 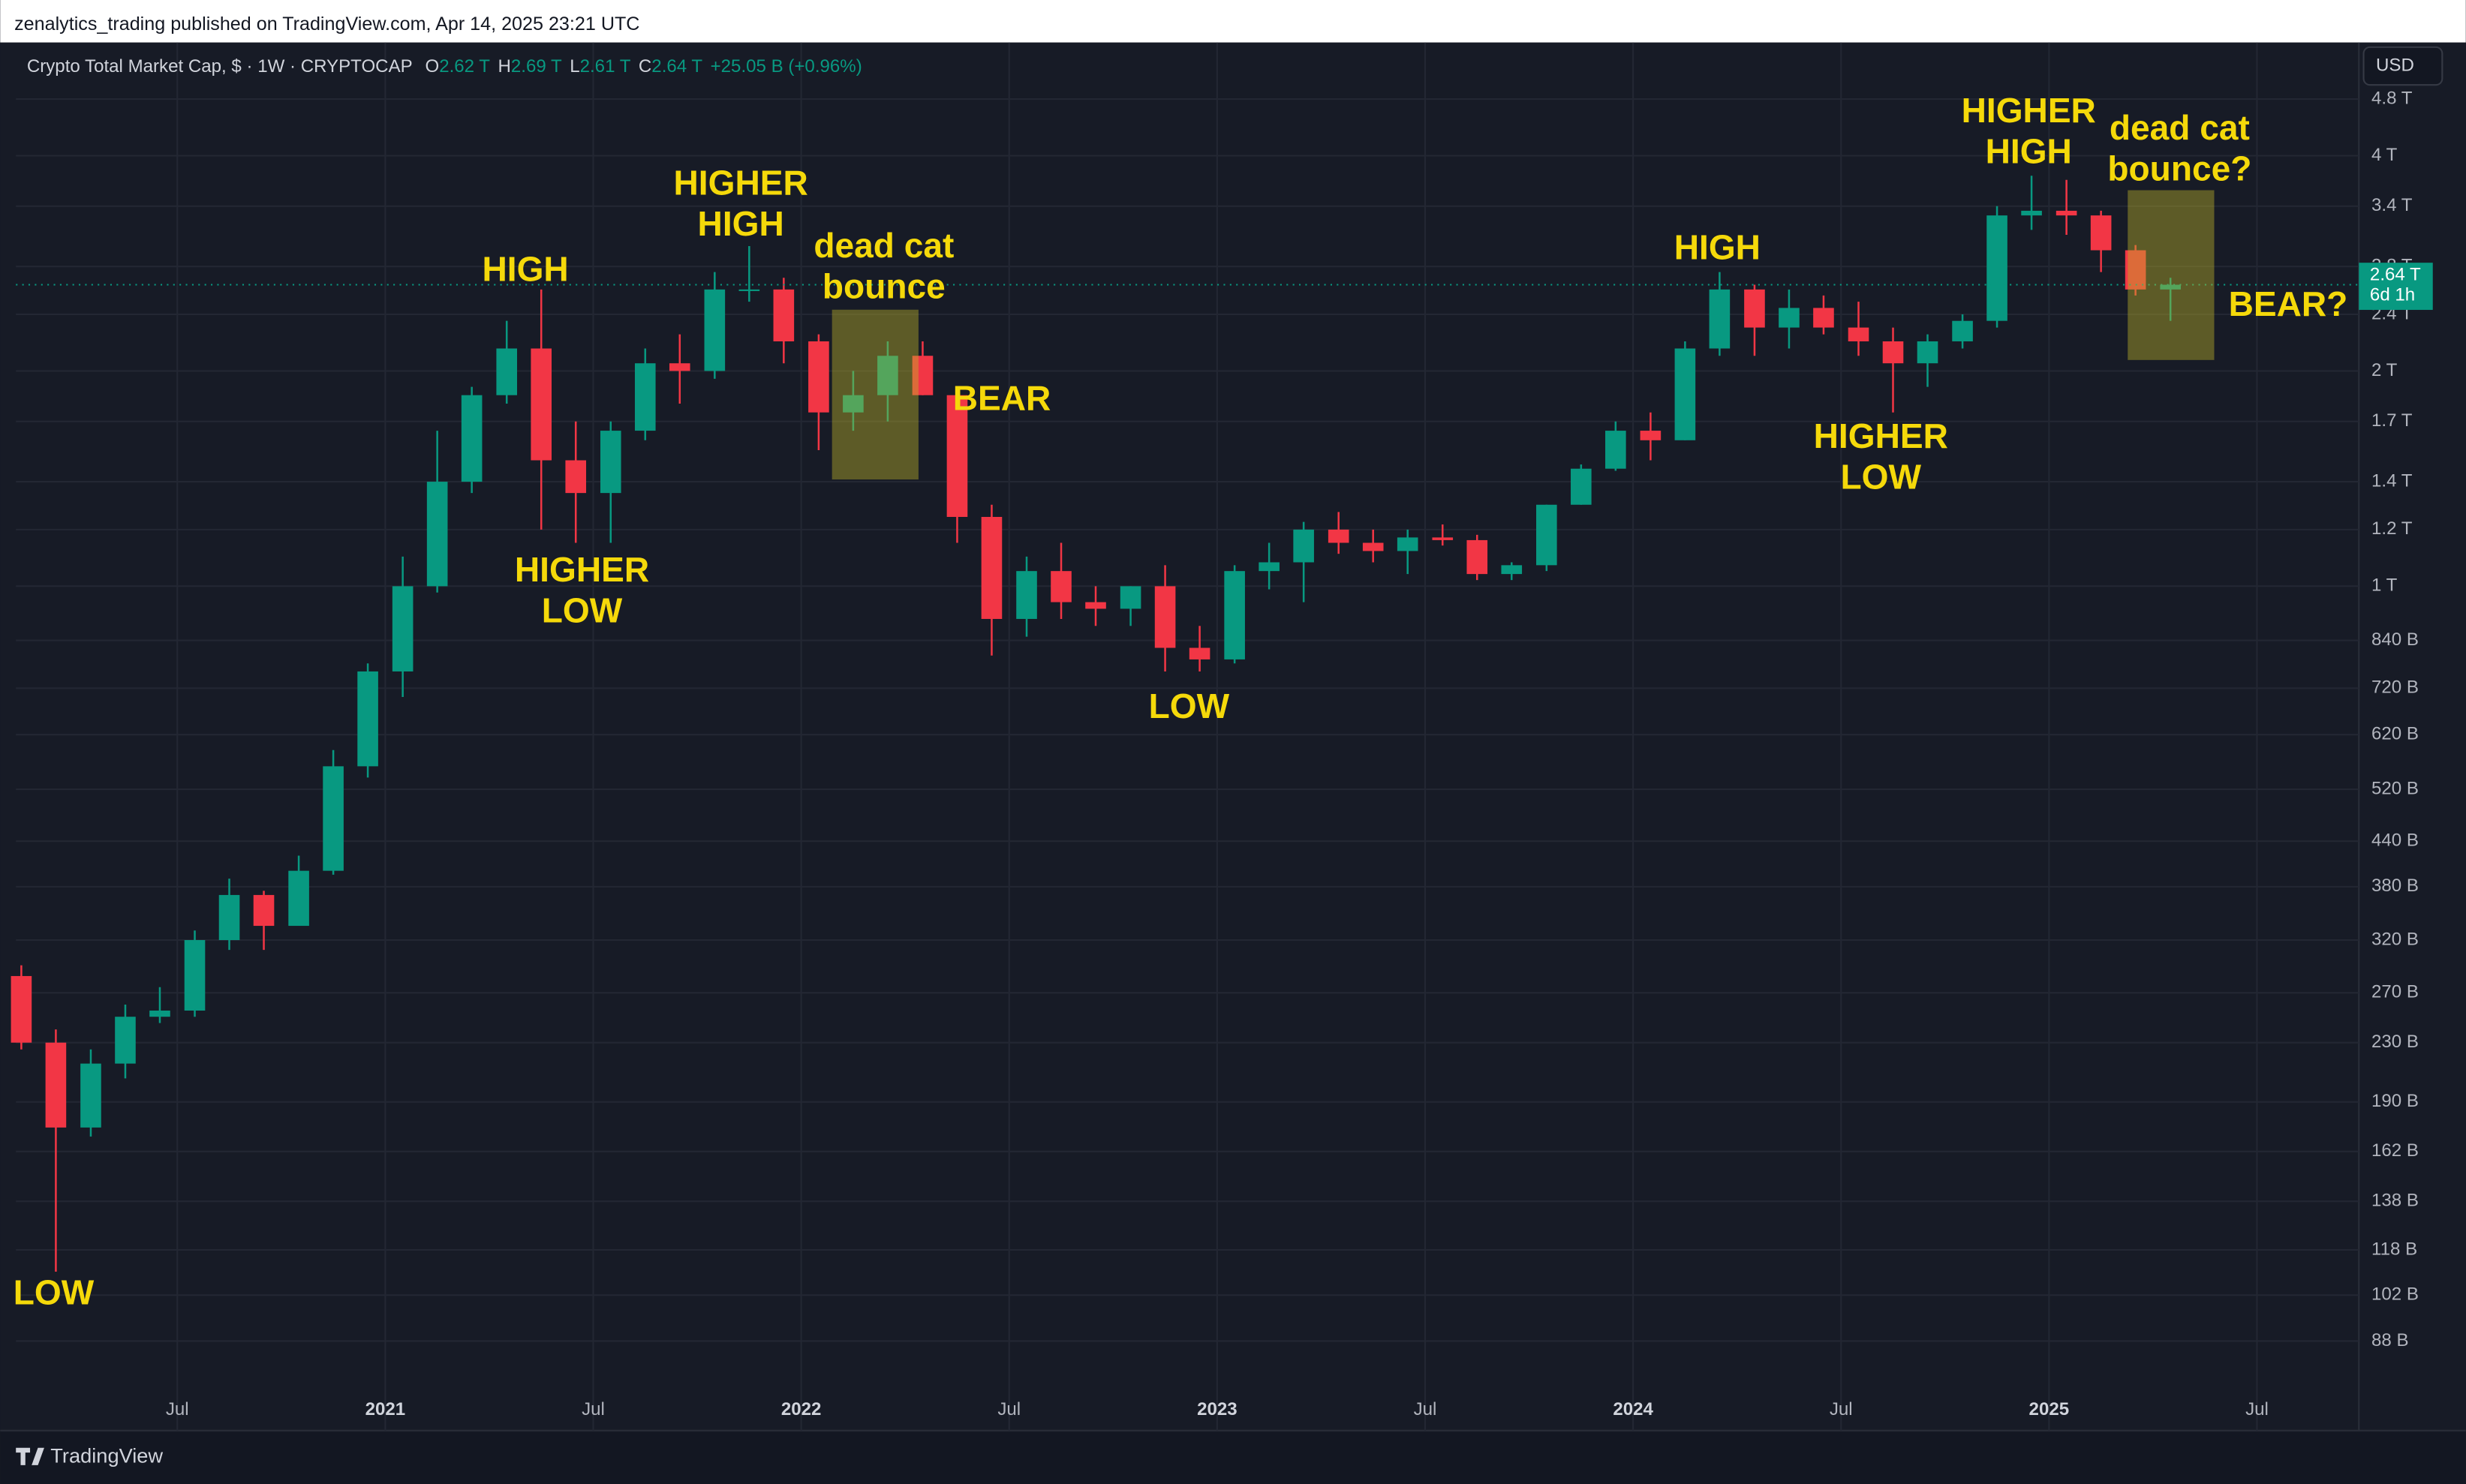 I want to click on y-tick-label: 1.2 T, so click(x=2392, y=528).